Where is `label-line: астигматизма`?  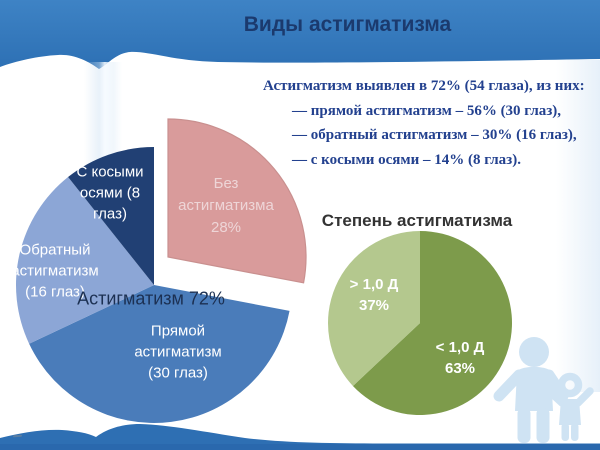 label-line: астигматизма is located at coordinates (226, 205).